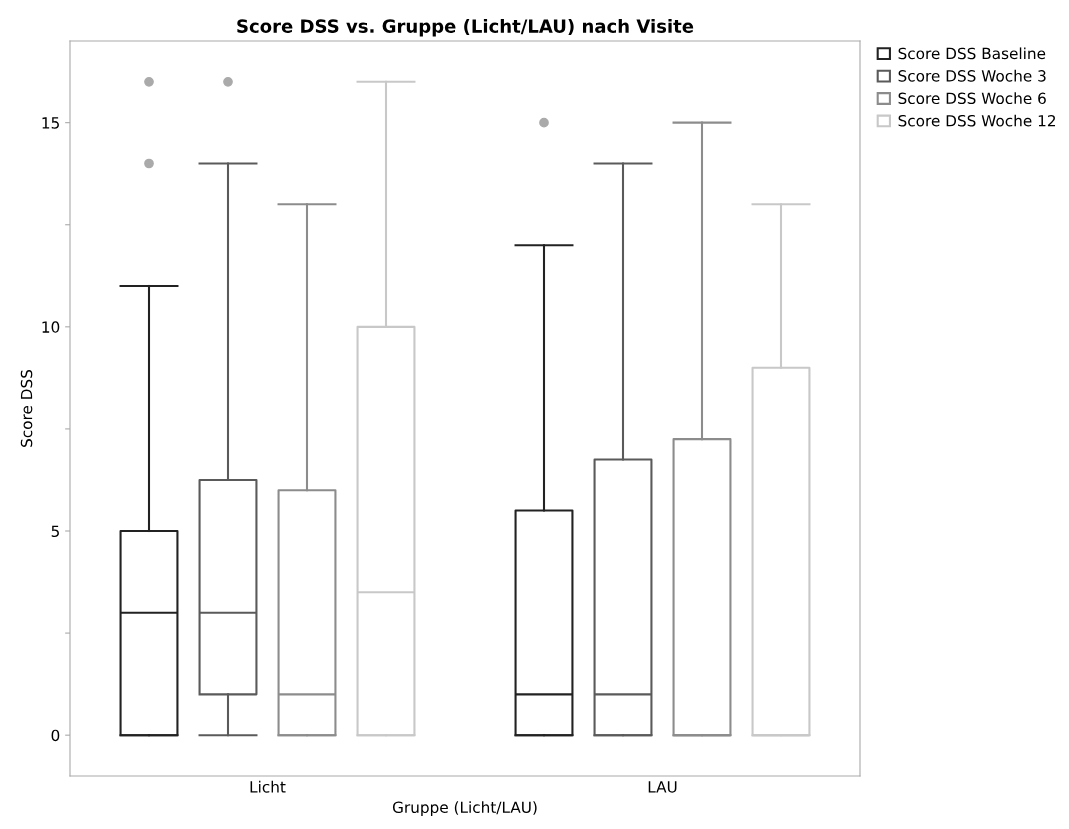 The width and height of the screenshot is (1069, 829). I want to click on y-axis-title: Score DSS, so click(26, 408).